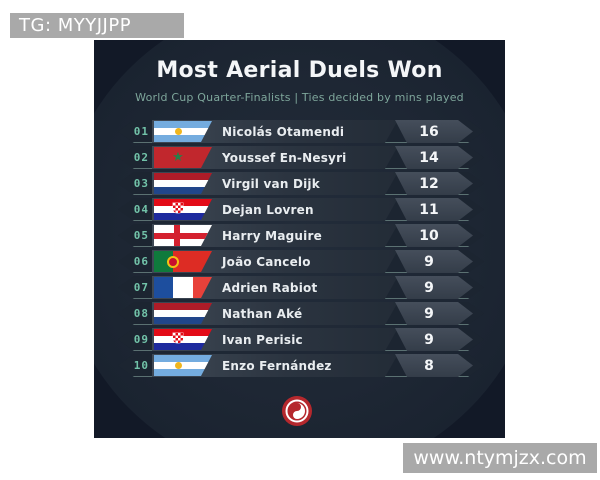  What do you see at coordinates (271, 183) in the screenshot?
I see `player-name: Virgil van Dijk` at bounding box center [271, 183].